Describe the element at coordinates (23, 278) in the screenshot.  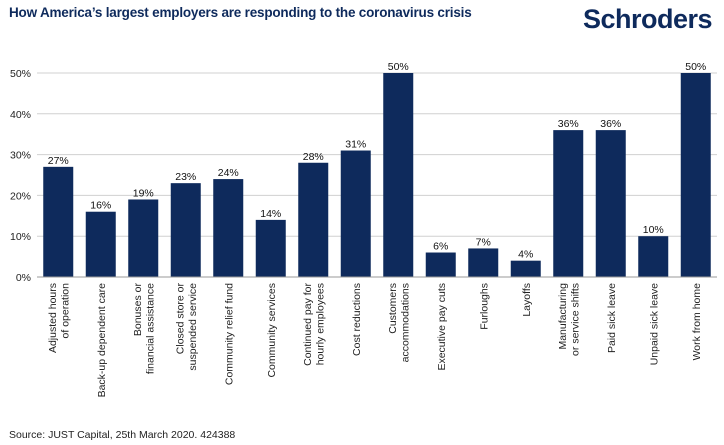
I see `y-tick-label: 0%` at that location.